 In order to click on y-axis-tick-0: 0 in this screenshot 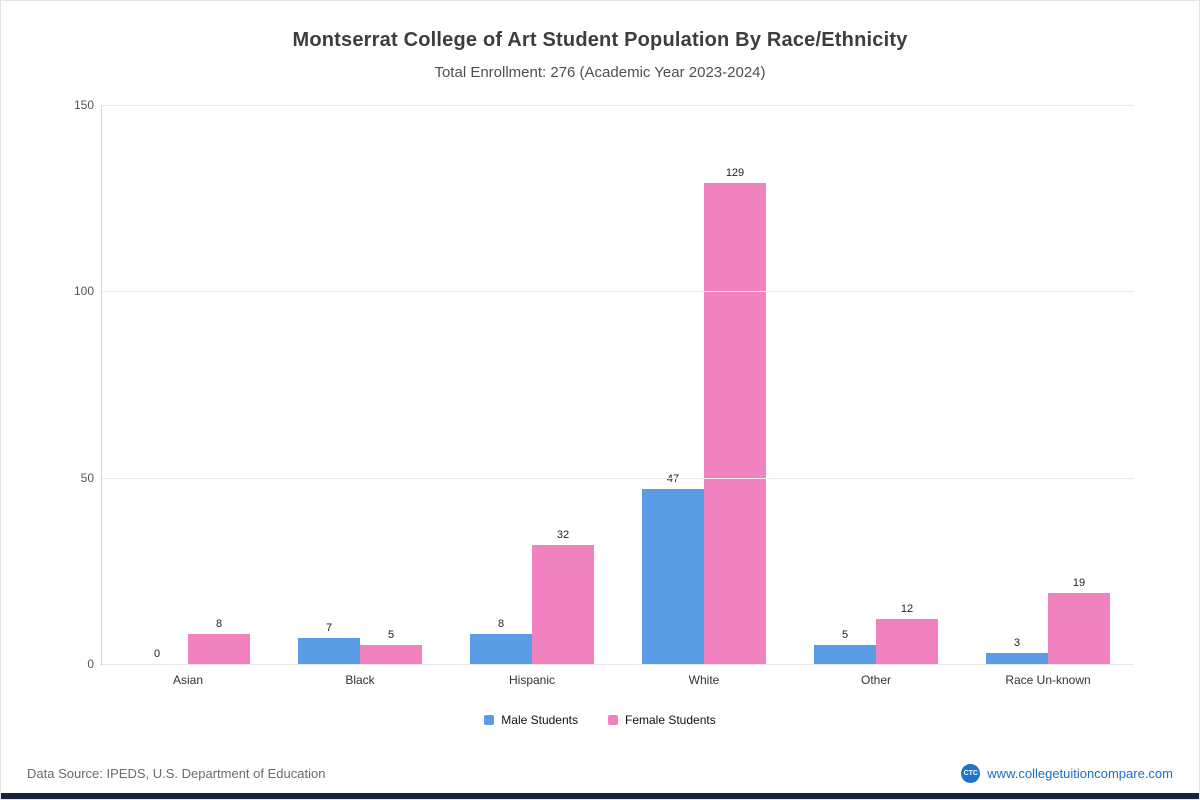, I will do `click(90, 664)`.